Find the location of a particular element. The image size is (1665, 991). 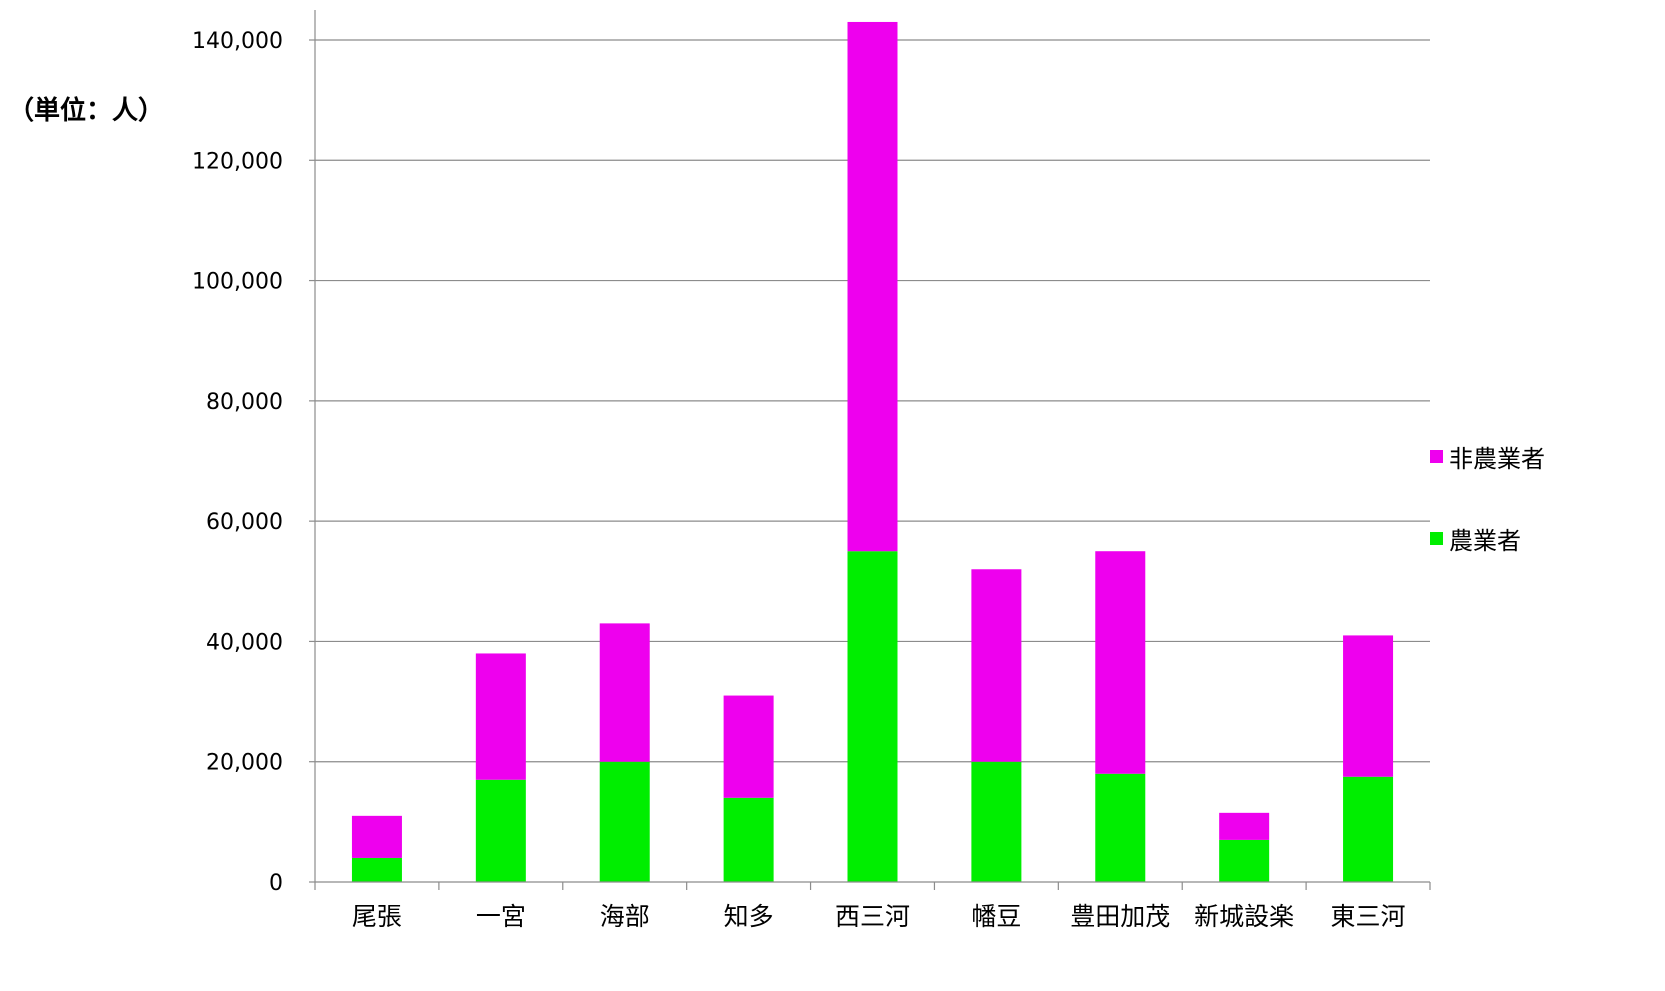

y-tick-label: 80,000 is located at coordinates (244, 402).